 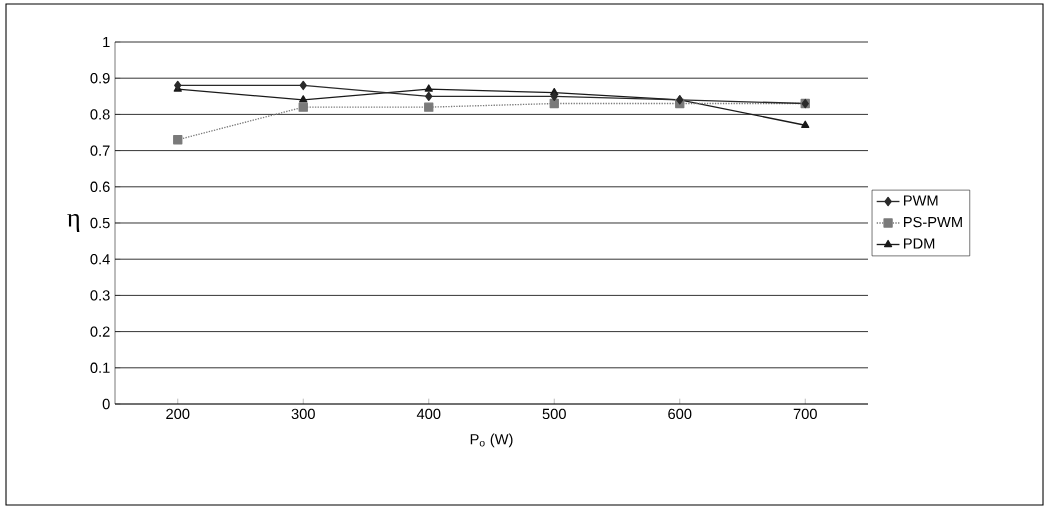 I want to click on y-tick-label: 0.9, so click(x=100, y=78).